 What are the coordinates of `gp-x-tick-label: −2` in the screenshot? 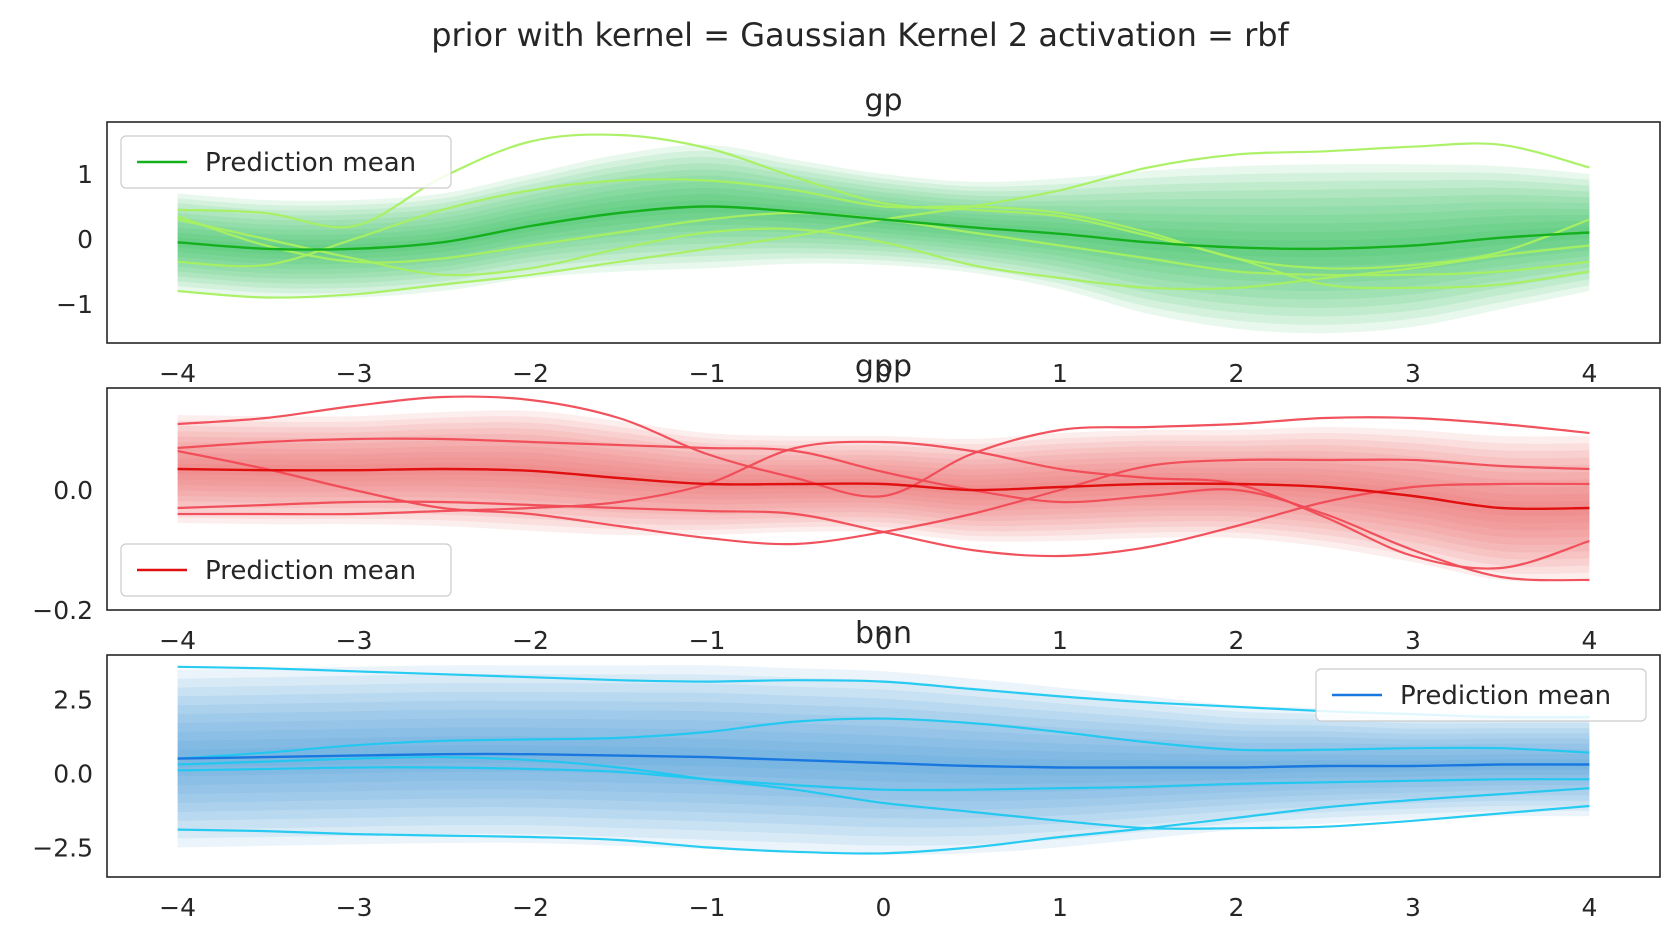 It's located at (530, 373).